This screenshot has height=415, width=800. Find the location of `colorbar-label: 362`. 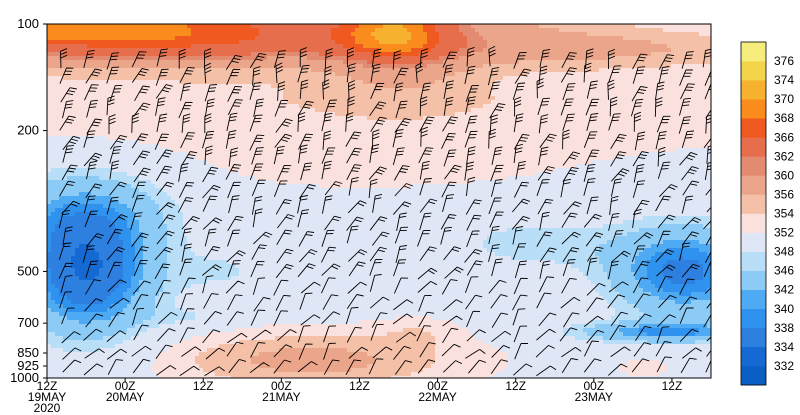

colorbar-label: 362 is located at coordinates (784, 156).